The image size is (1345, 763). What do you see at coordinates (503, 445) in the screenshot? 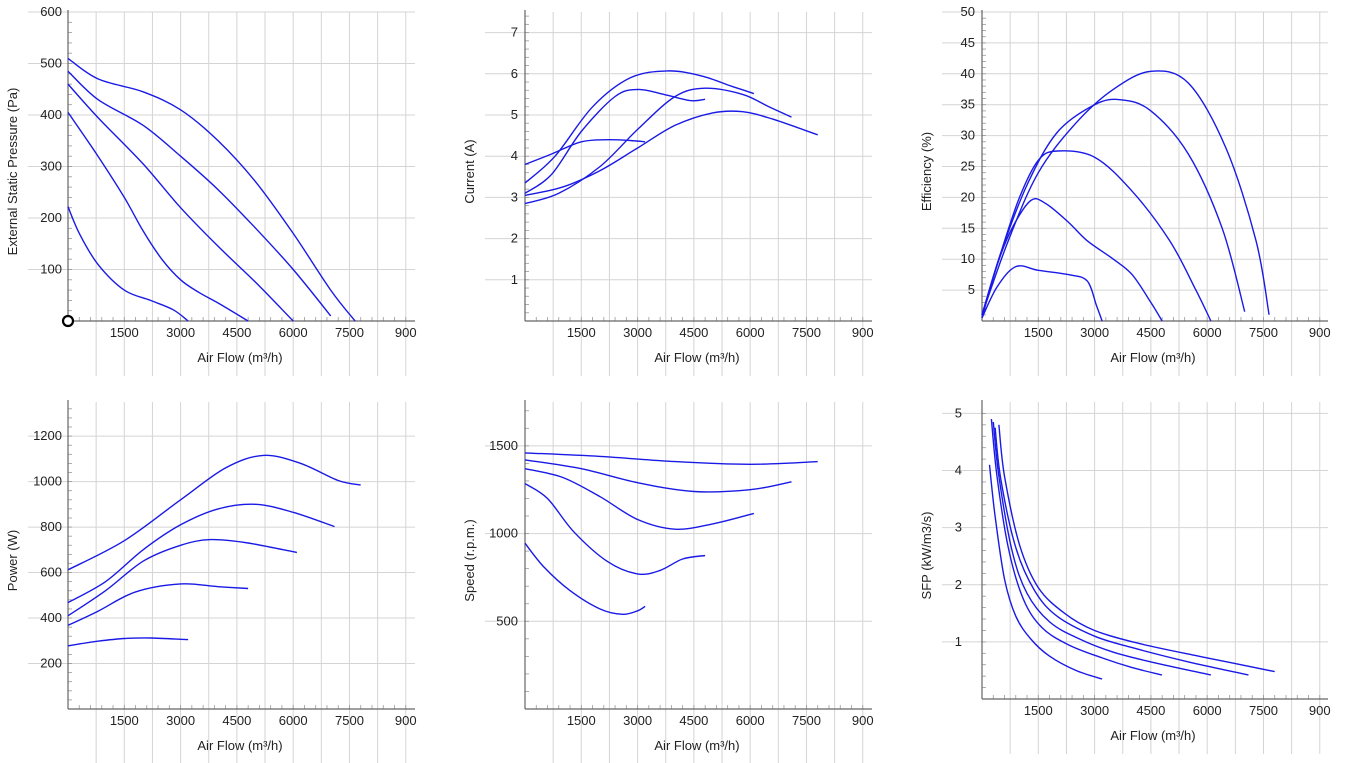
I see `y-tick-label: 1500` at bounding box center [503, 445].